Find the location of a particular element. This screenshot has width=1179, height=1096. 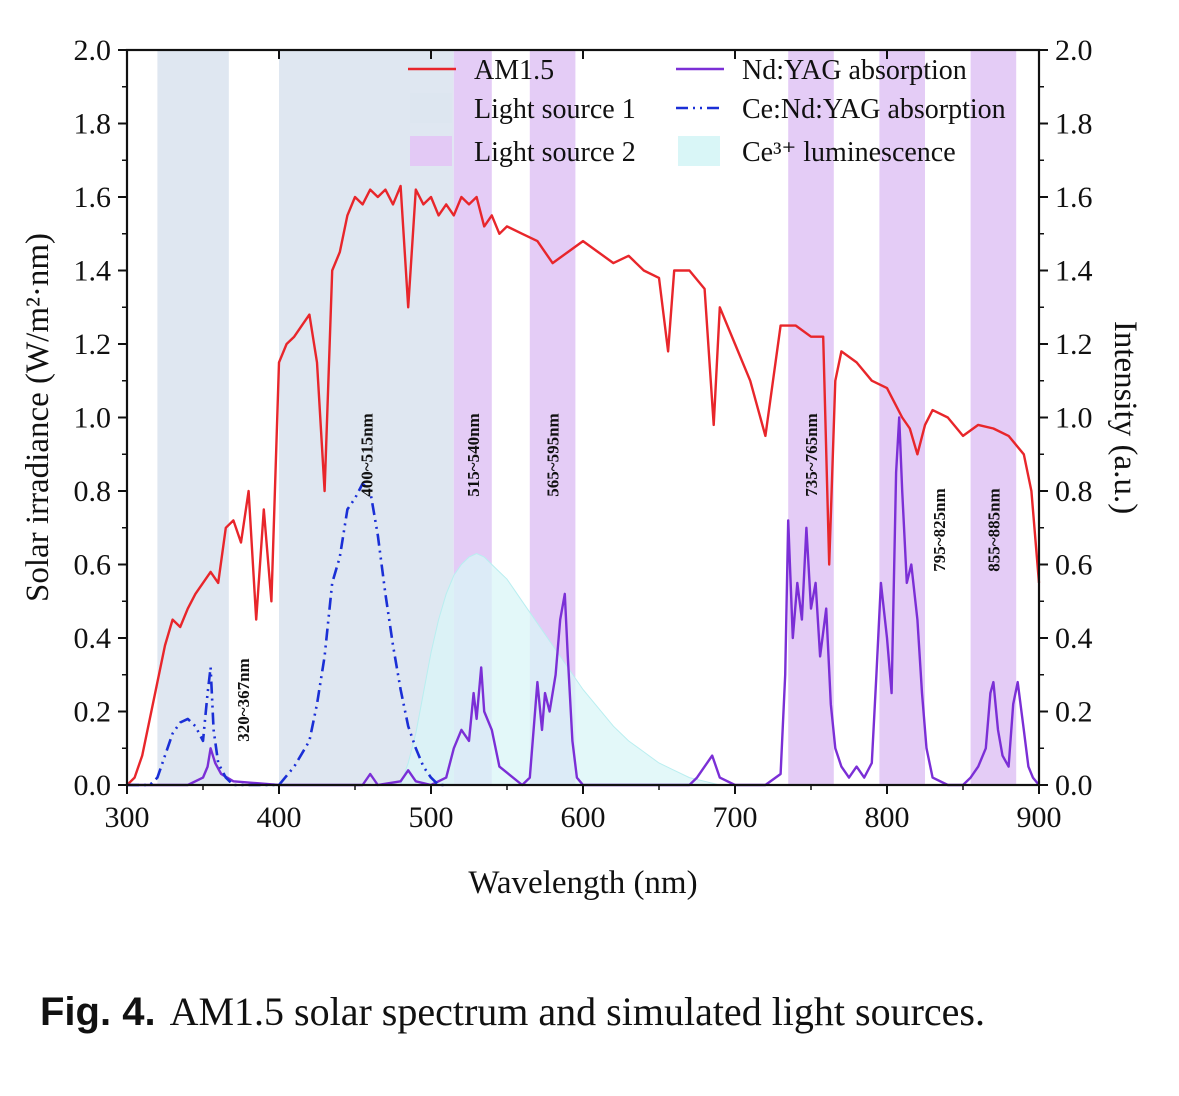

legend-label: AM1.5 is located at coordinates (514, 70).